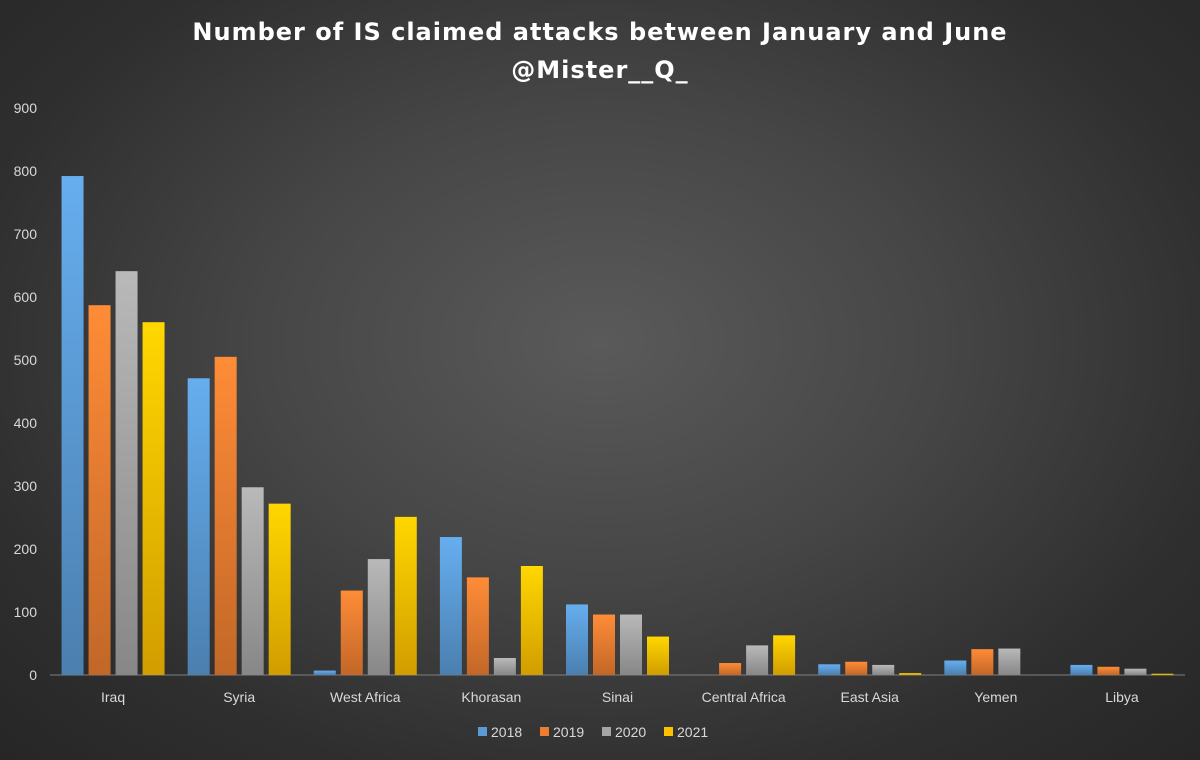 This screenshot has width=1200, height=760. What do you see at coordinates (26, 549) in the screenshot?
I see `y-tick-label: 200` at bounding box center [26, 549].